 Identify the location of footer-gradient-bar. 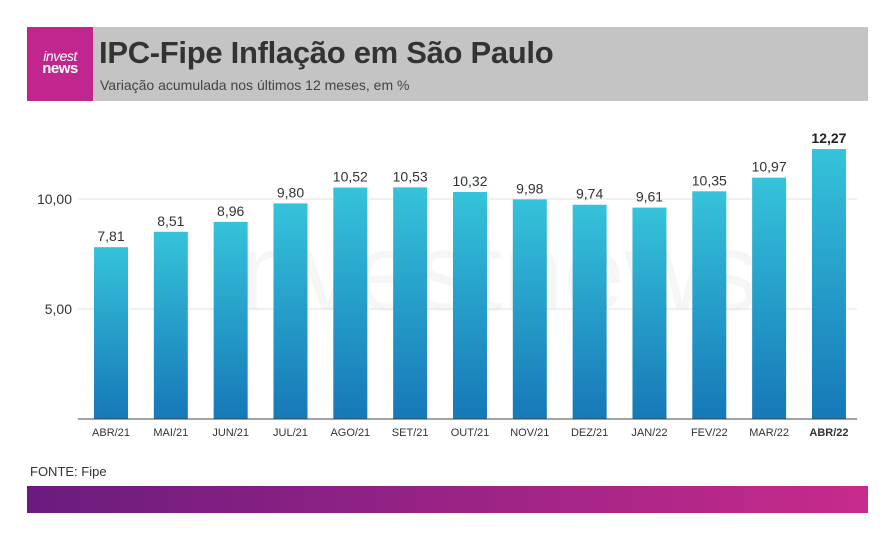
(447, 499).